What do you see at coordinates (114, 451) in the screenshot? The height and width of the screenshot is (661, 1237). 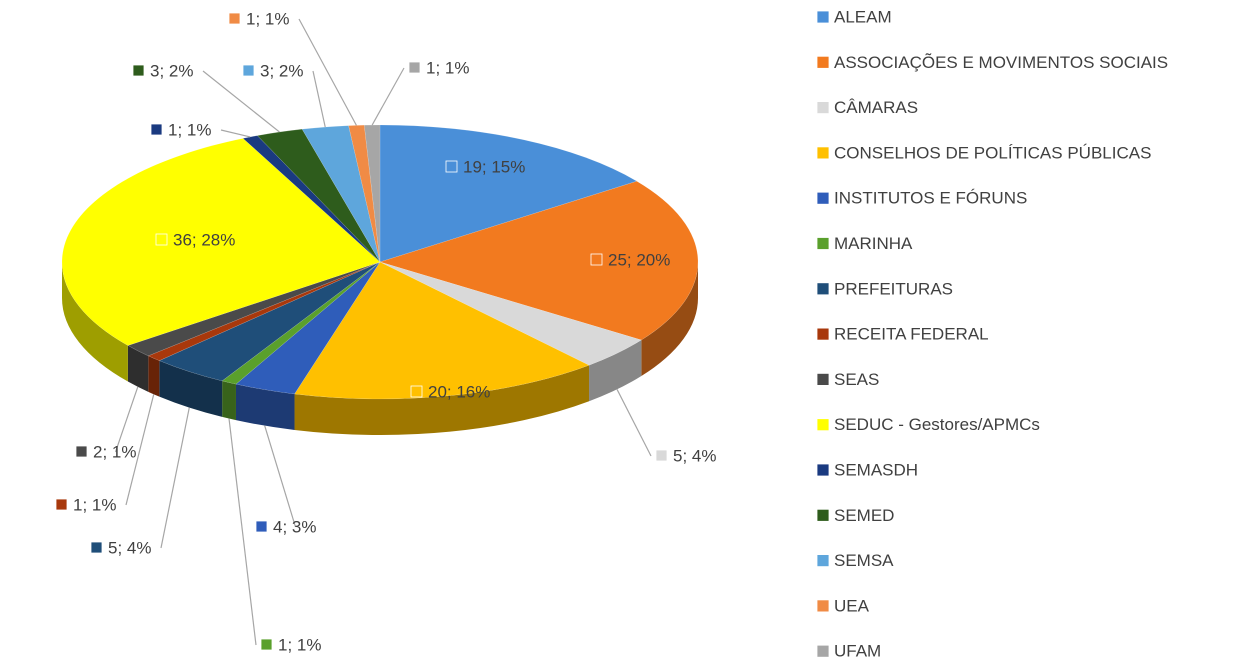 I see `data-label: 2; 1%` at bounding box center [114, 451].